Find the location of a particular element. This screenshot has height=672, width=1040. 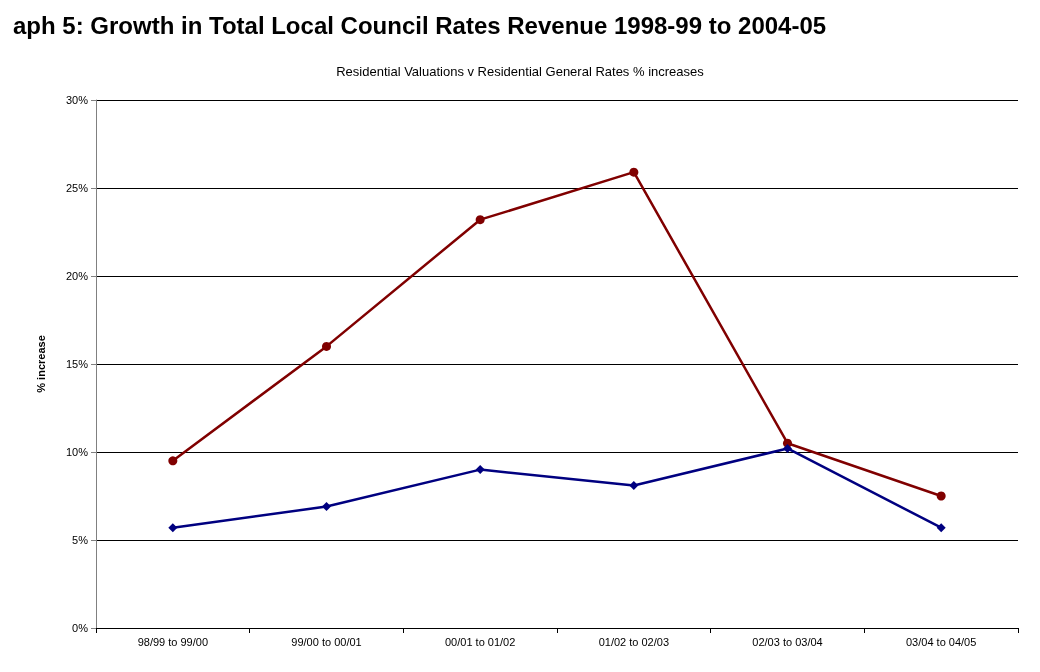

chart-subtitle: Residential Valuations v Residential General Rates % increases is located at coordinates (520, 71).